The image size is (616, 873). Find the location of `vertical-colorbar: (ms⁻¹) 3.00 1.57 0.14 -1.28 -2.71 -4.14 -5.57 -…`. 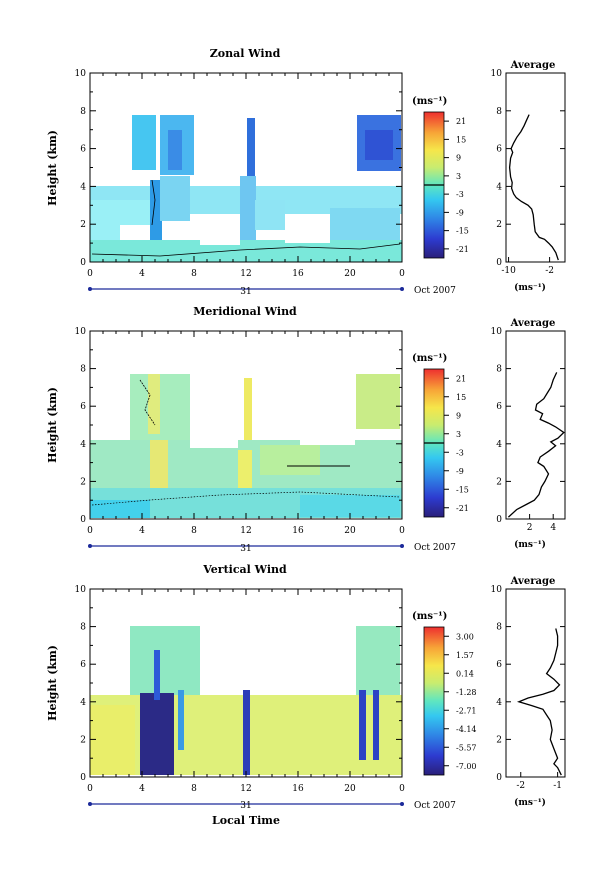

vertical-colorbar: (ms⁻¹) 3.00 1.57 0.14 -1.28 -2.71 -4.14 -5.57 -… is located at coordinates (444, 693).